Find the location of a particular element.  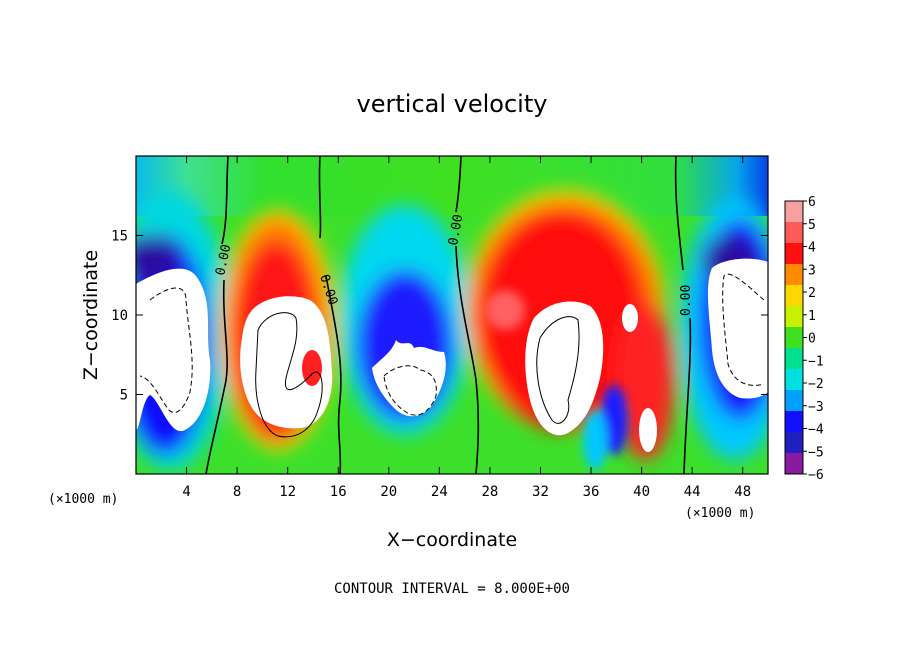

contour-labels: 0.00 0.00 0.00 0.00 is located at coordinates (453, 264).